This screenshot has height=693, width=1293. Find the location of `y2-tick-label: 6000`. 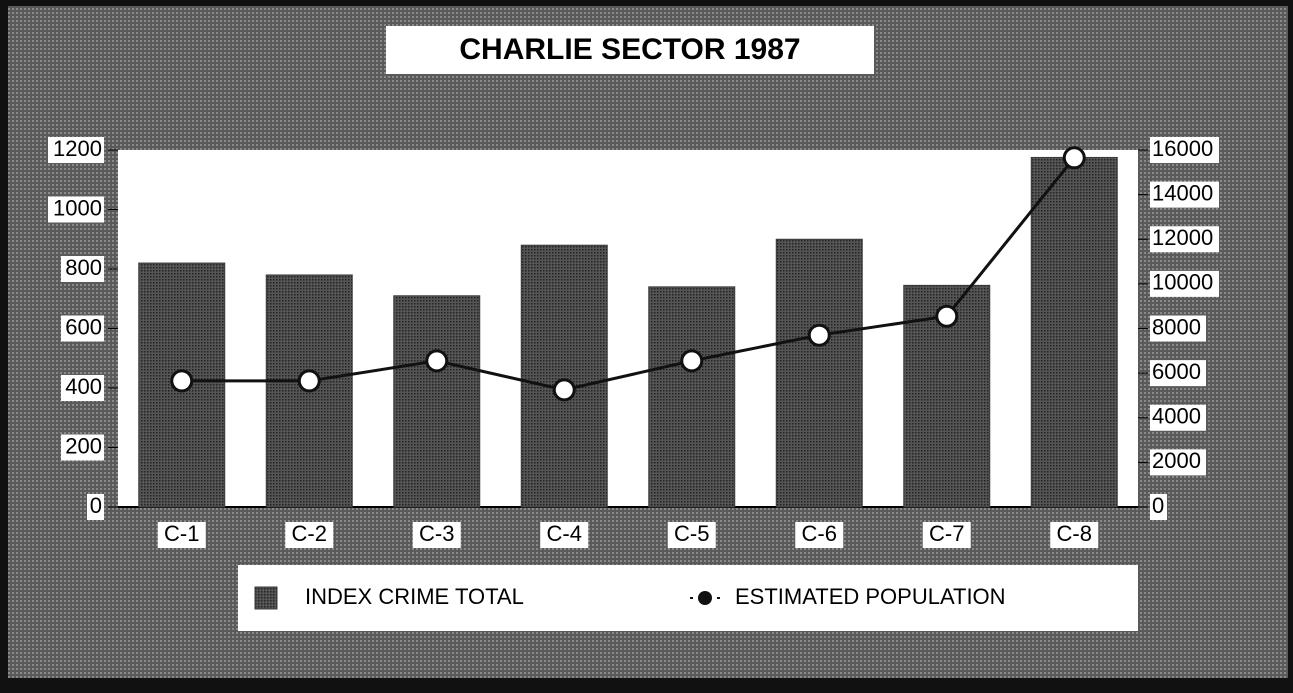

y2-tick-label: 6000 is located at coordinates (1176, 371).